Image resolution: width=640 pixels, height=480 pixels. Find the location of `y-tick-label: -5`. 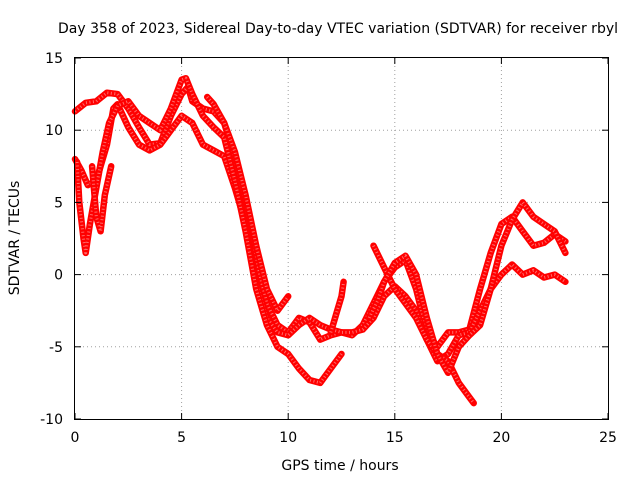

y-tick-label: -5 is located at coordinates (56, 348).